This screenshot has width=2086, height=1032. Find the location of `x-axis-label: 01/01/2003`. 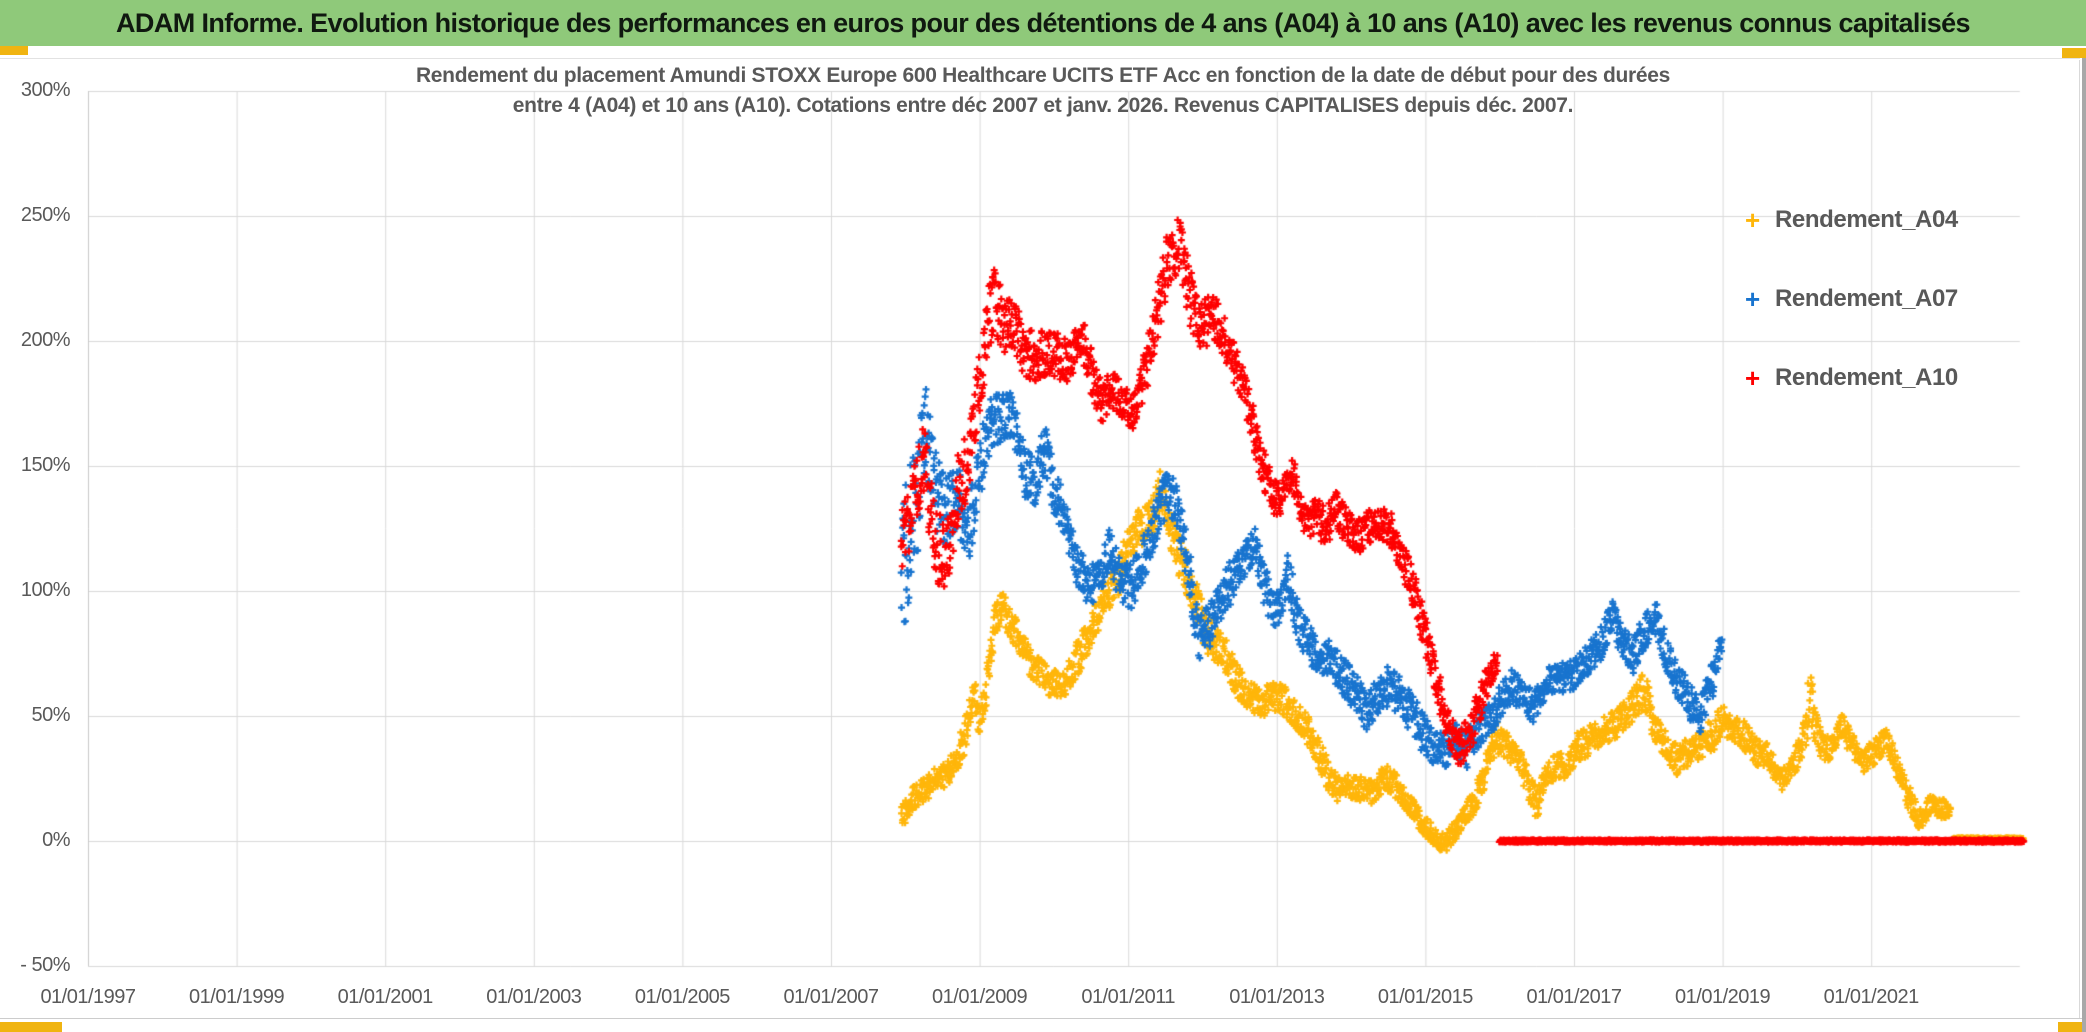

x-axis-label: 01/01/2003 is located at coordinates (534, 997).